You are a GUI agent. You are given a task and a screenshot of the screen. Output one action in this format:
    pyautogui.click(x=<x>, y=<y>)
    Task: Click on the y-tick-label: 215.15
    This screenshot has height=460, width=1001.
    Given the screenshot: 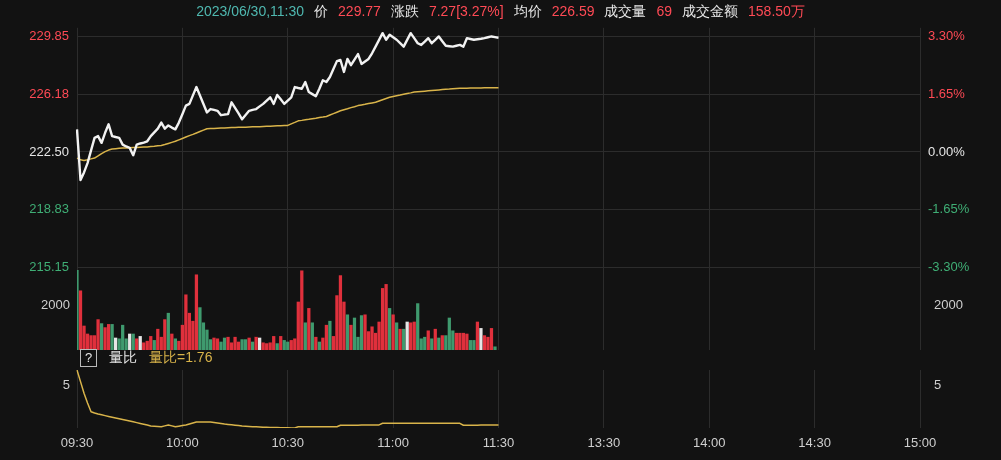 What is the action you would take?
    pyautogui.click(x=49, y=267)
    